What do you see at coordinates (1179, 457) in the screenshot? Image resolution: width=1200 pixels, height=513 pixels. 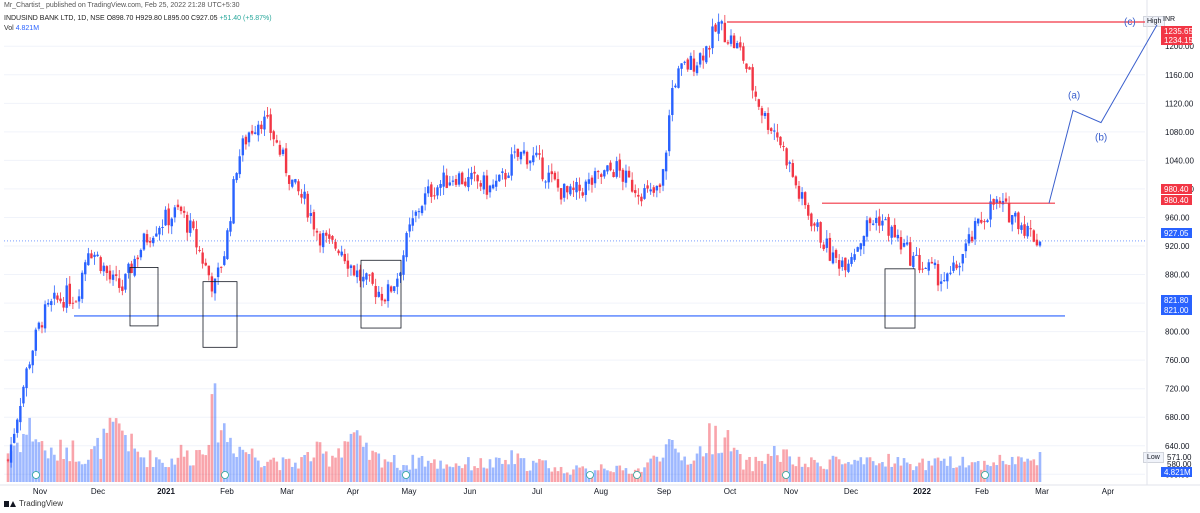 I see `low-value: 571.00` at bounding box center [1179, 457].